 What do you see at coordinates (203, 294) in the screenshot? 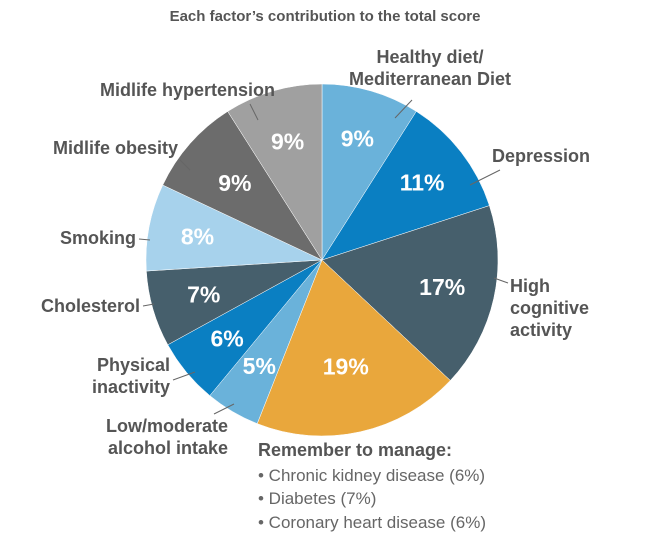
I see `slice-percent-label: 7%` at bounding box center [203, 294].